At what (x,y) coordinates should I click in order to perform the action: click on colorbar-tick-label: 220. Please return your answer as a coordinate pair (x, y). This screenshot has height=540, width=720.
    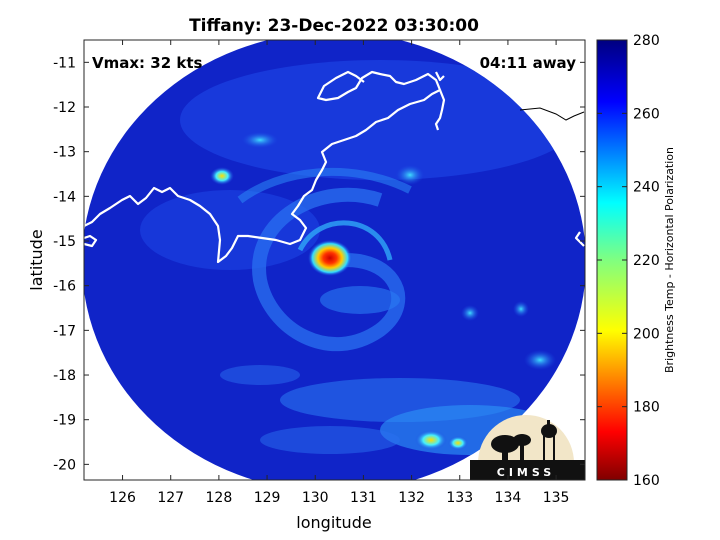
    Looking at the image, I should click on (646, 261).